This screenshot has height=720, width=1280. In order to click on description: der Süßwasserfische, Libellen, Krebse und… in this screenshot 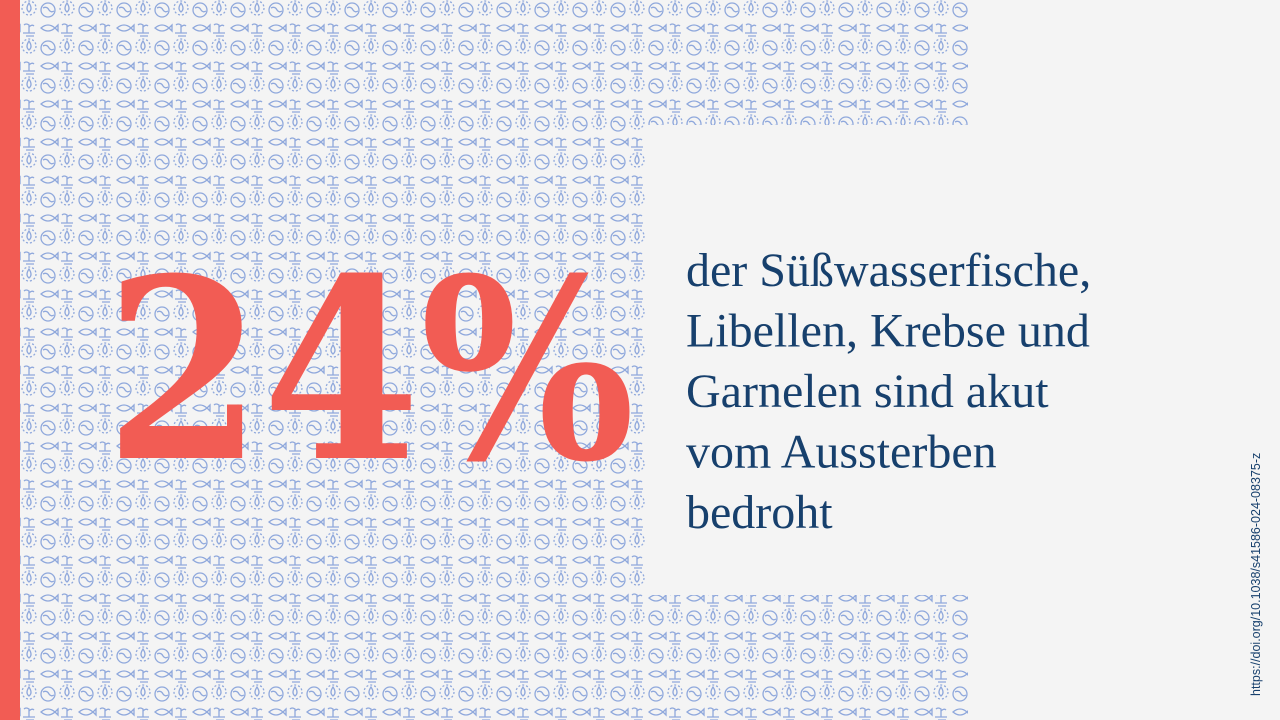, I will do `click(888, 391)`.